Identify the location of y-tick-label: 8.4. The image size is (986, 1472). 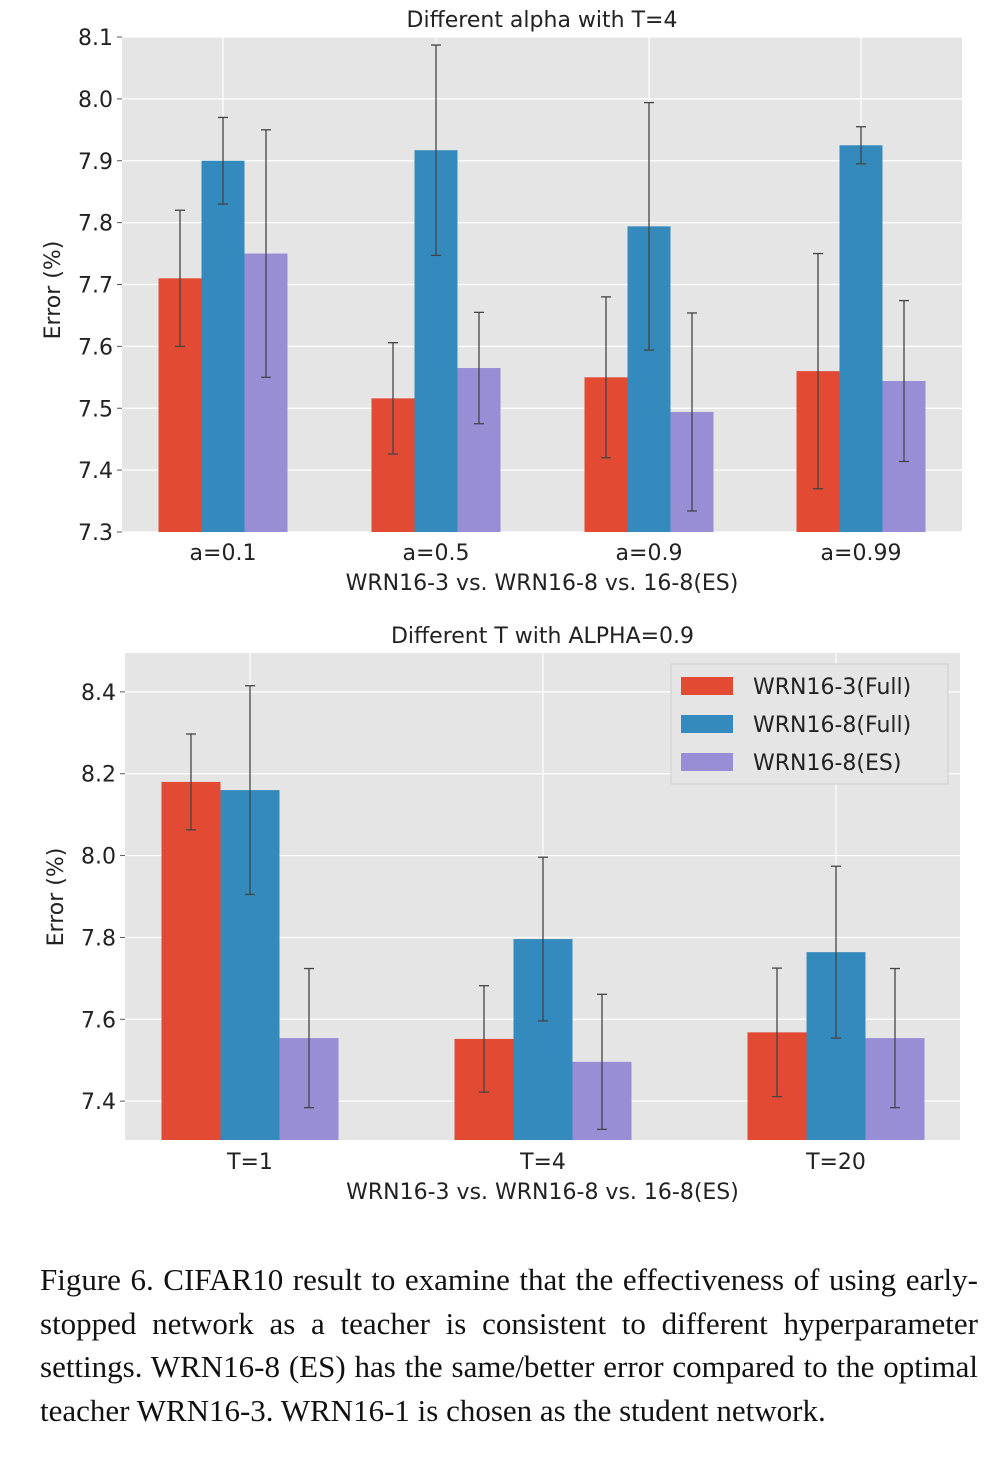
(98, 693).